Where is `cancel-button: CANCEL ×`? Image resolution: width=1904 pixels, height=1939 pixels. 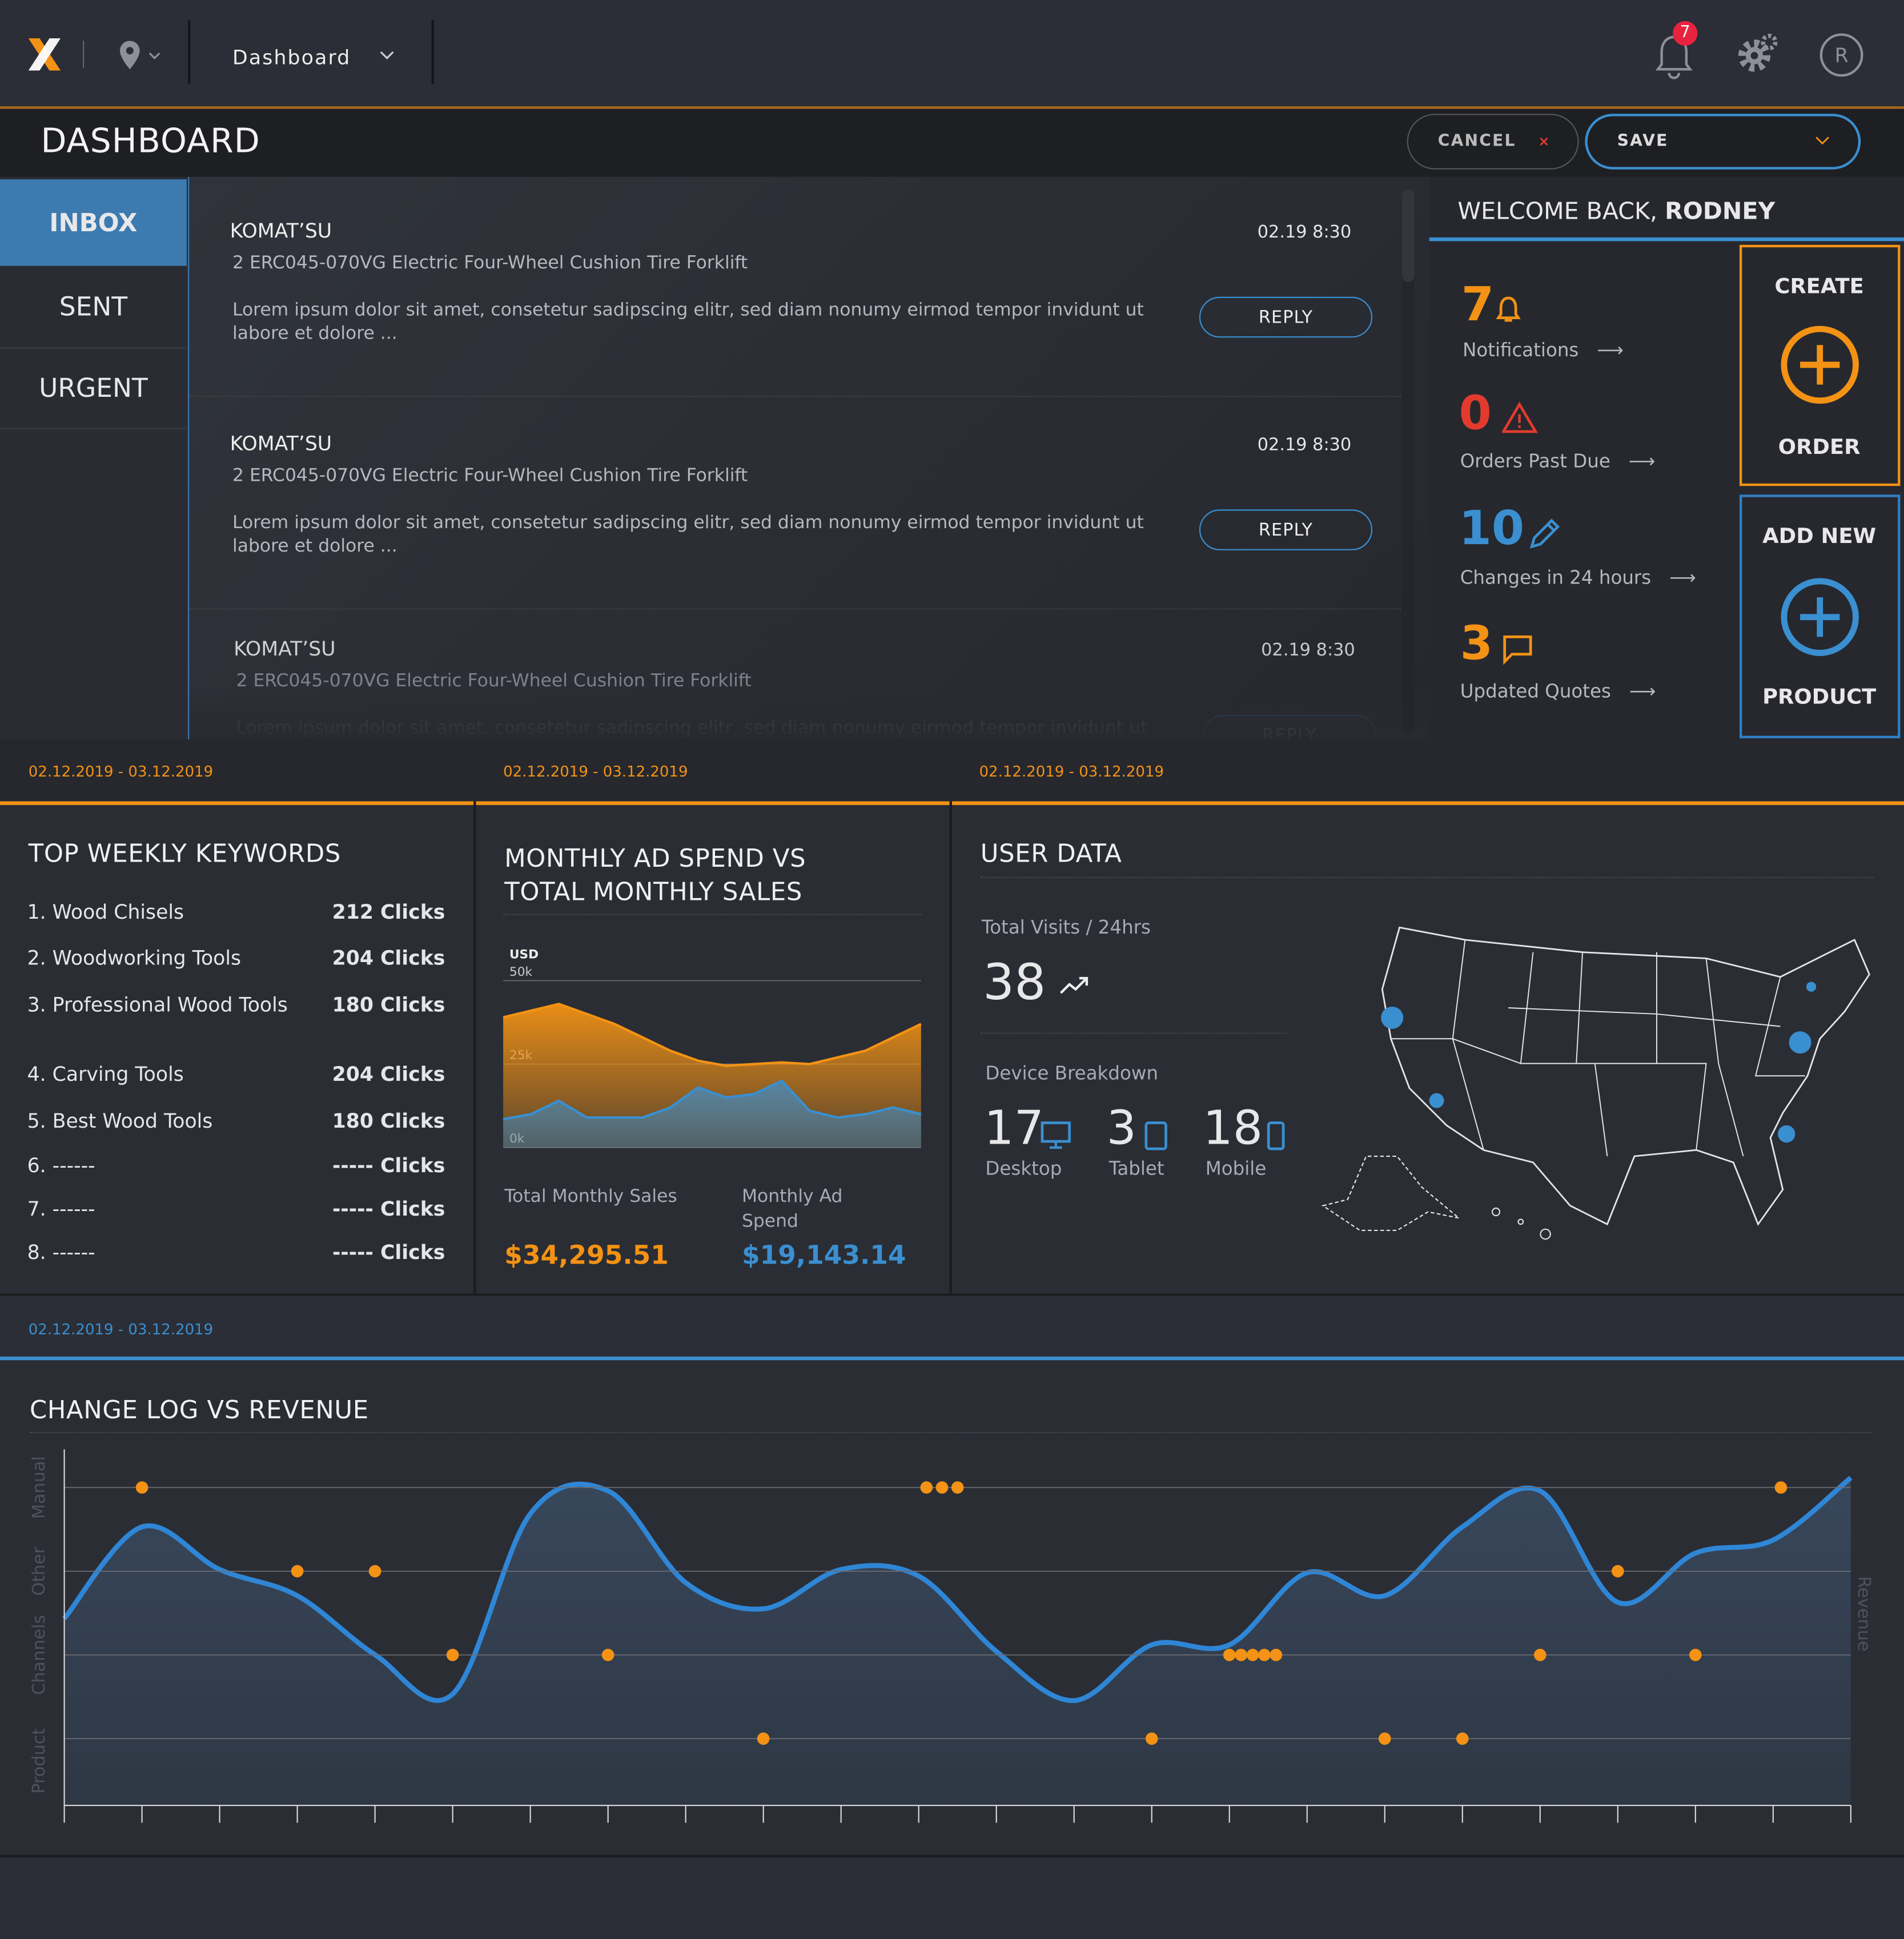
cancel-button: CANCEL × is located at coordinates (1493, 142).